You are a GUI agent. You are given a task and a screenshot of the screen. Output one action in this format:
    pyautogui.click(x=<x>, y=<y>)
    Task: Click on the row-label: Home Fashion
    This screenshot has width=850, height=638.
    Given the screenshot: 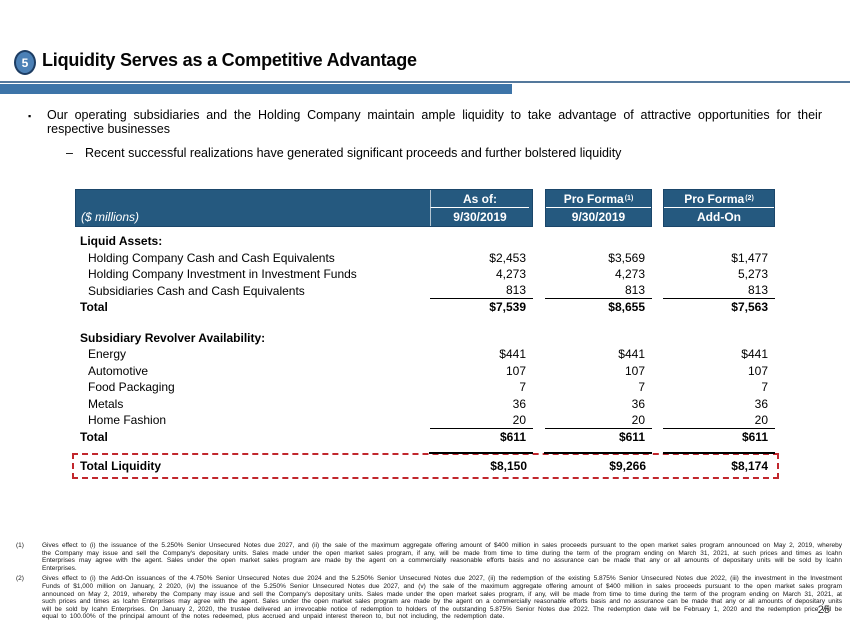 What is the action you would take?
    pyautogui.click(x=127, y=420)
    